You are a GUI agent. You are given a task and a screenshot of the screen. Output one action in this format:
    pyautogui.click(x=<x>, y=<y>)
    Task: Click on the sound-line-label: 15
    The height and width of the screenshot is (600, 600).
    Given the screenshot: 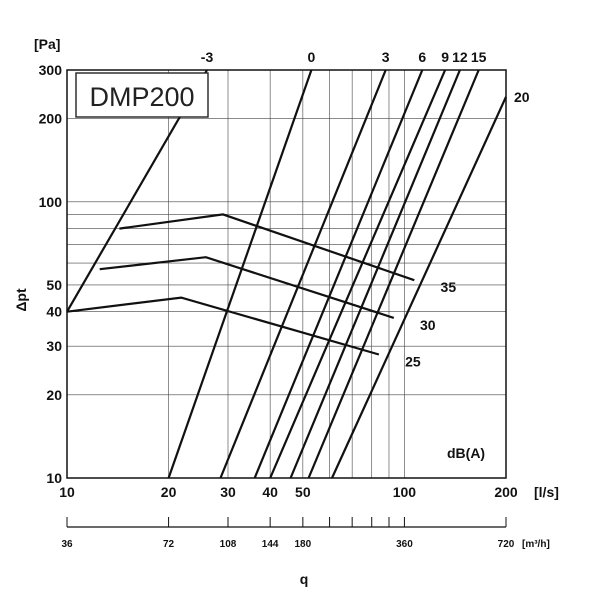 What is the action you would take?
    pyautogui.click(x=479, y=57)
    